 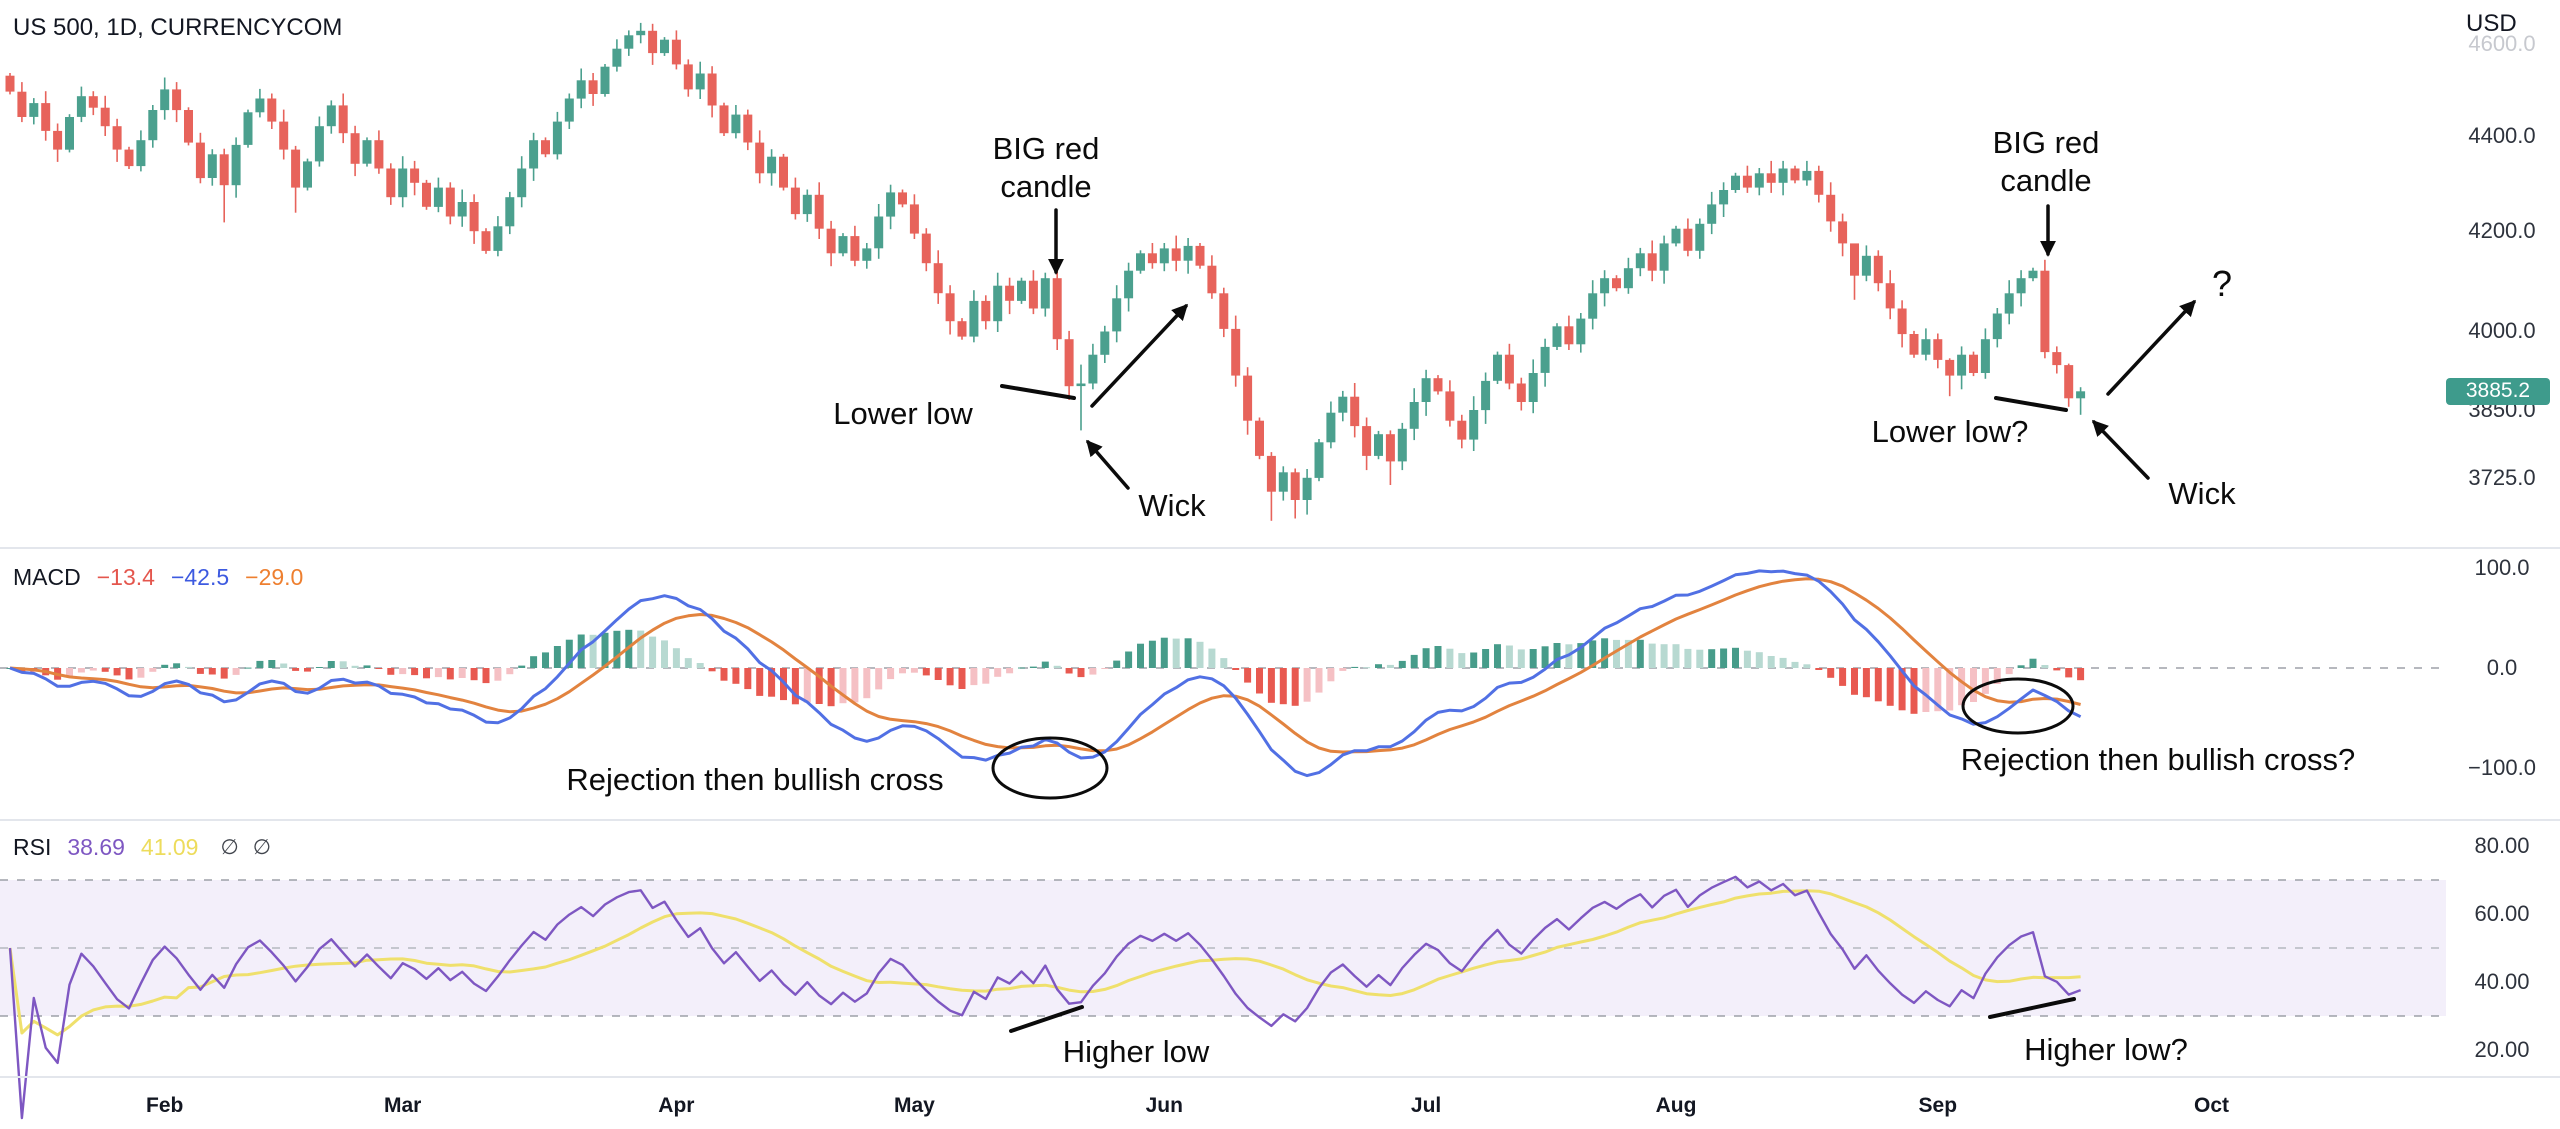 What do you see at coordinates (2151, 347) in the screenshot?
I see `question-mark-arrow` at bounding box center [2151, 347].